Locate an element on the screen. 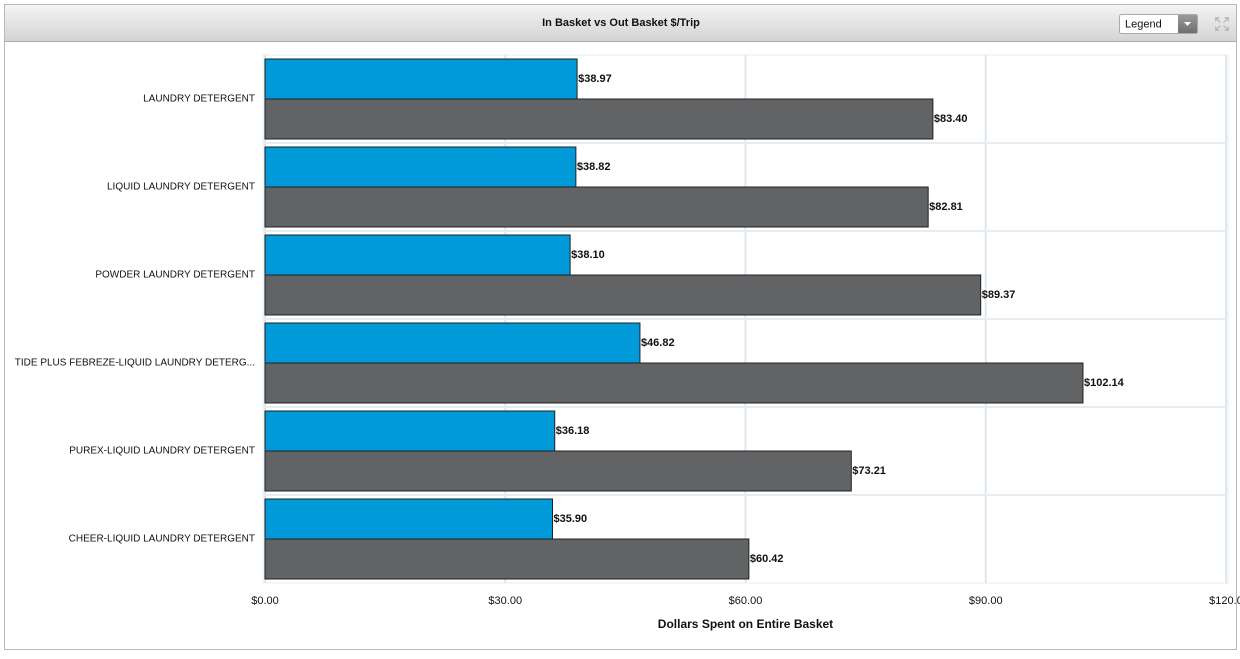  expand-icon is located at coordinates (1222, 24).